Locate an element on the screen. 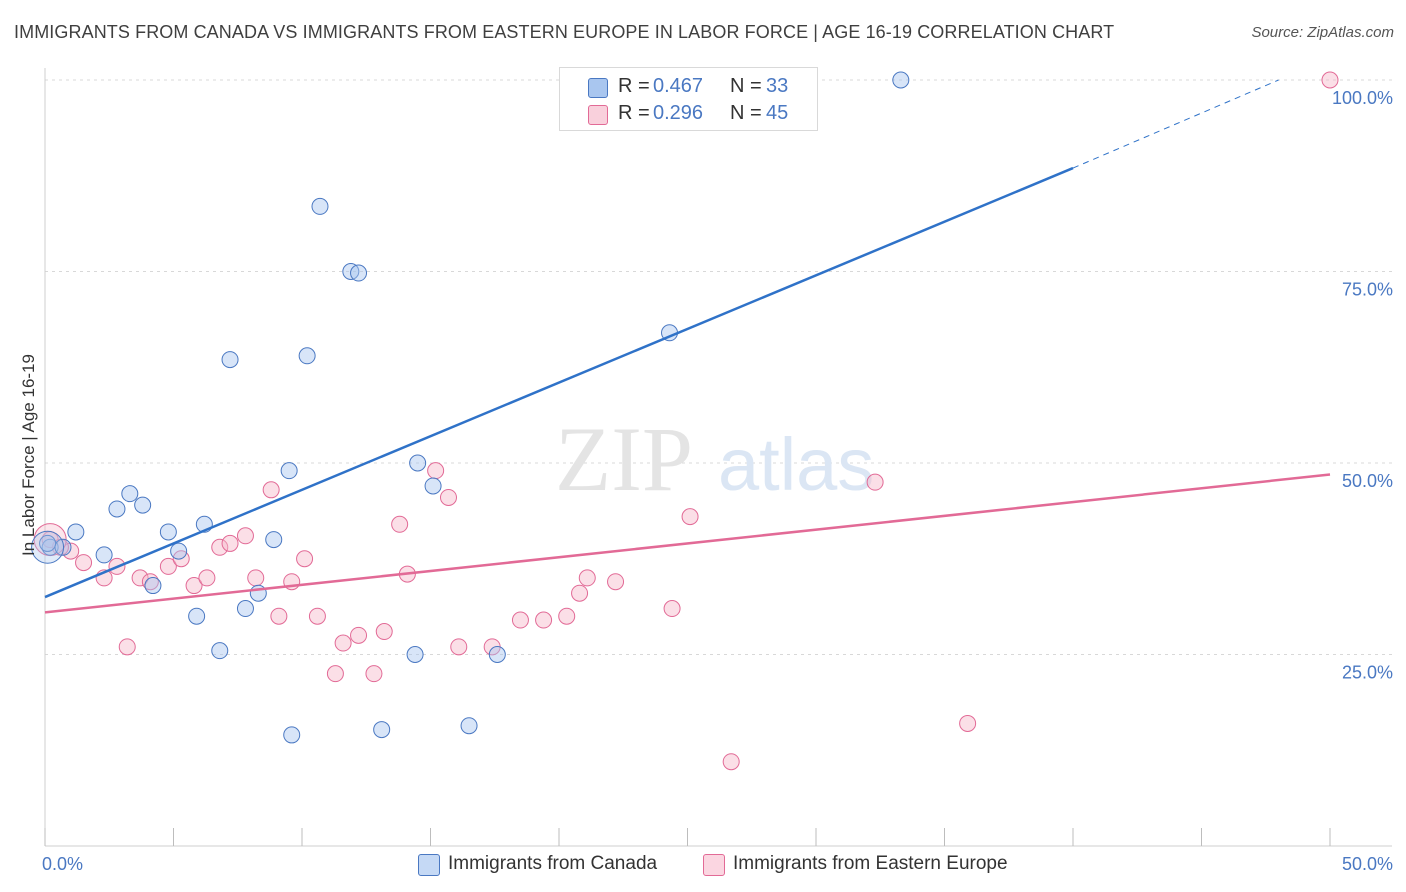  watermark-zip: ZIP is located at coordinates (624, 459).